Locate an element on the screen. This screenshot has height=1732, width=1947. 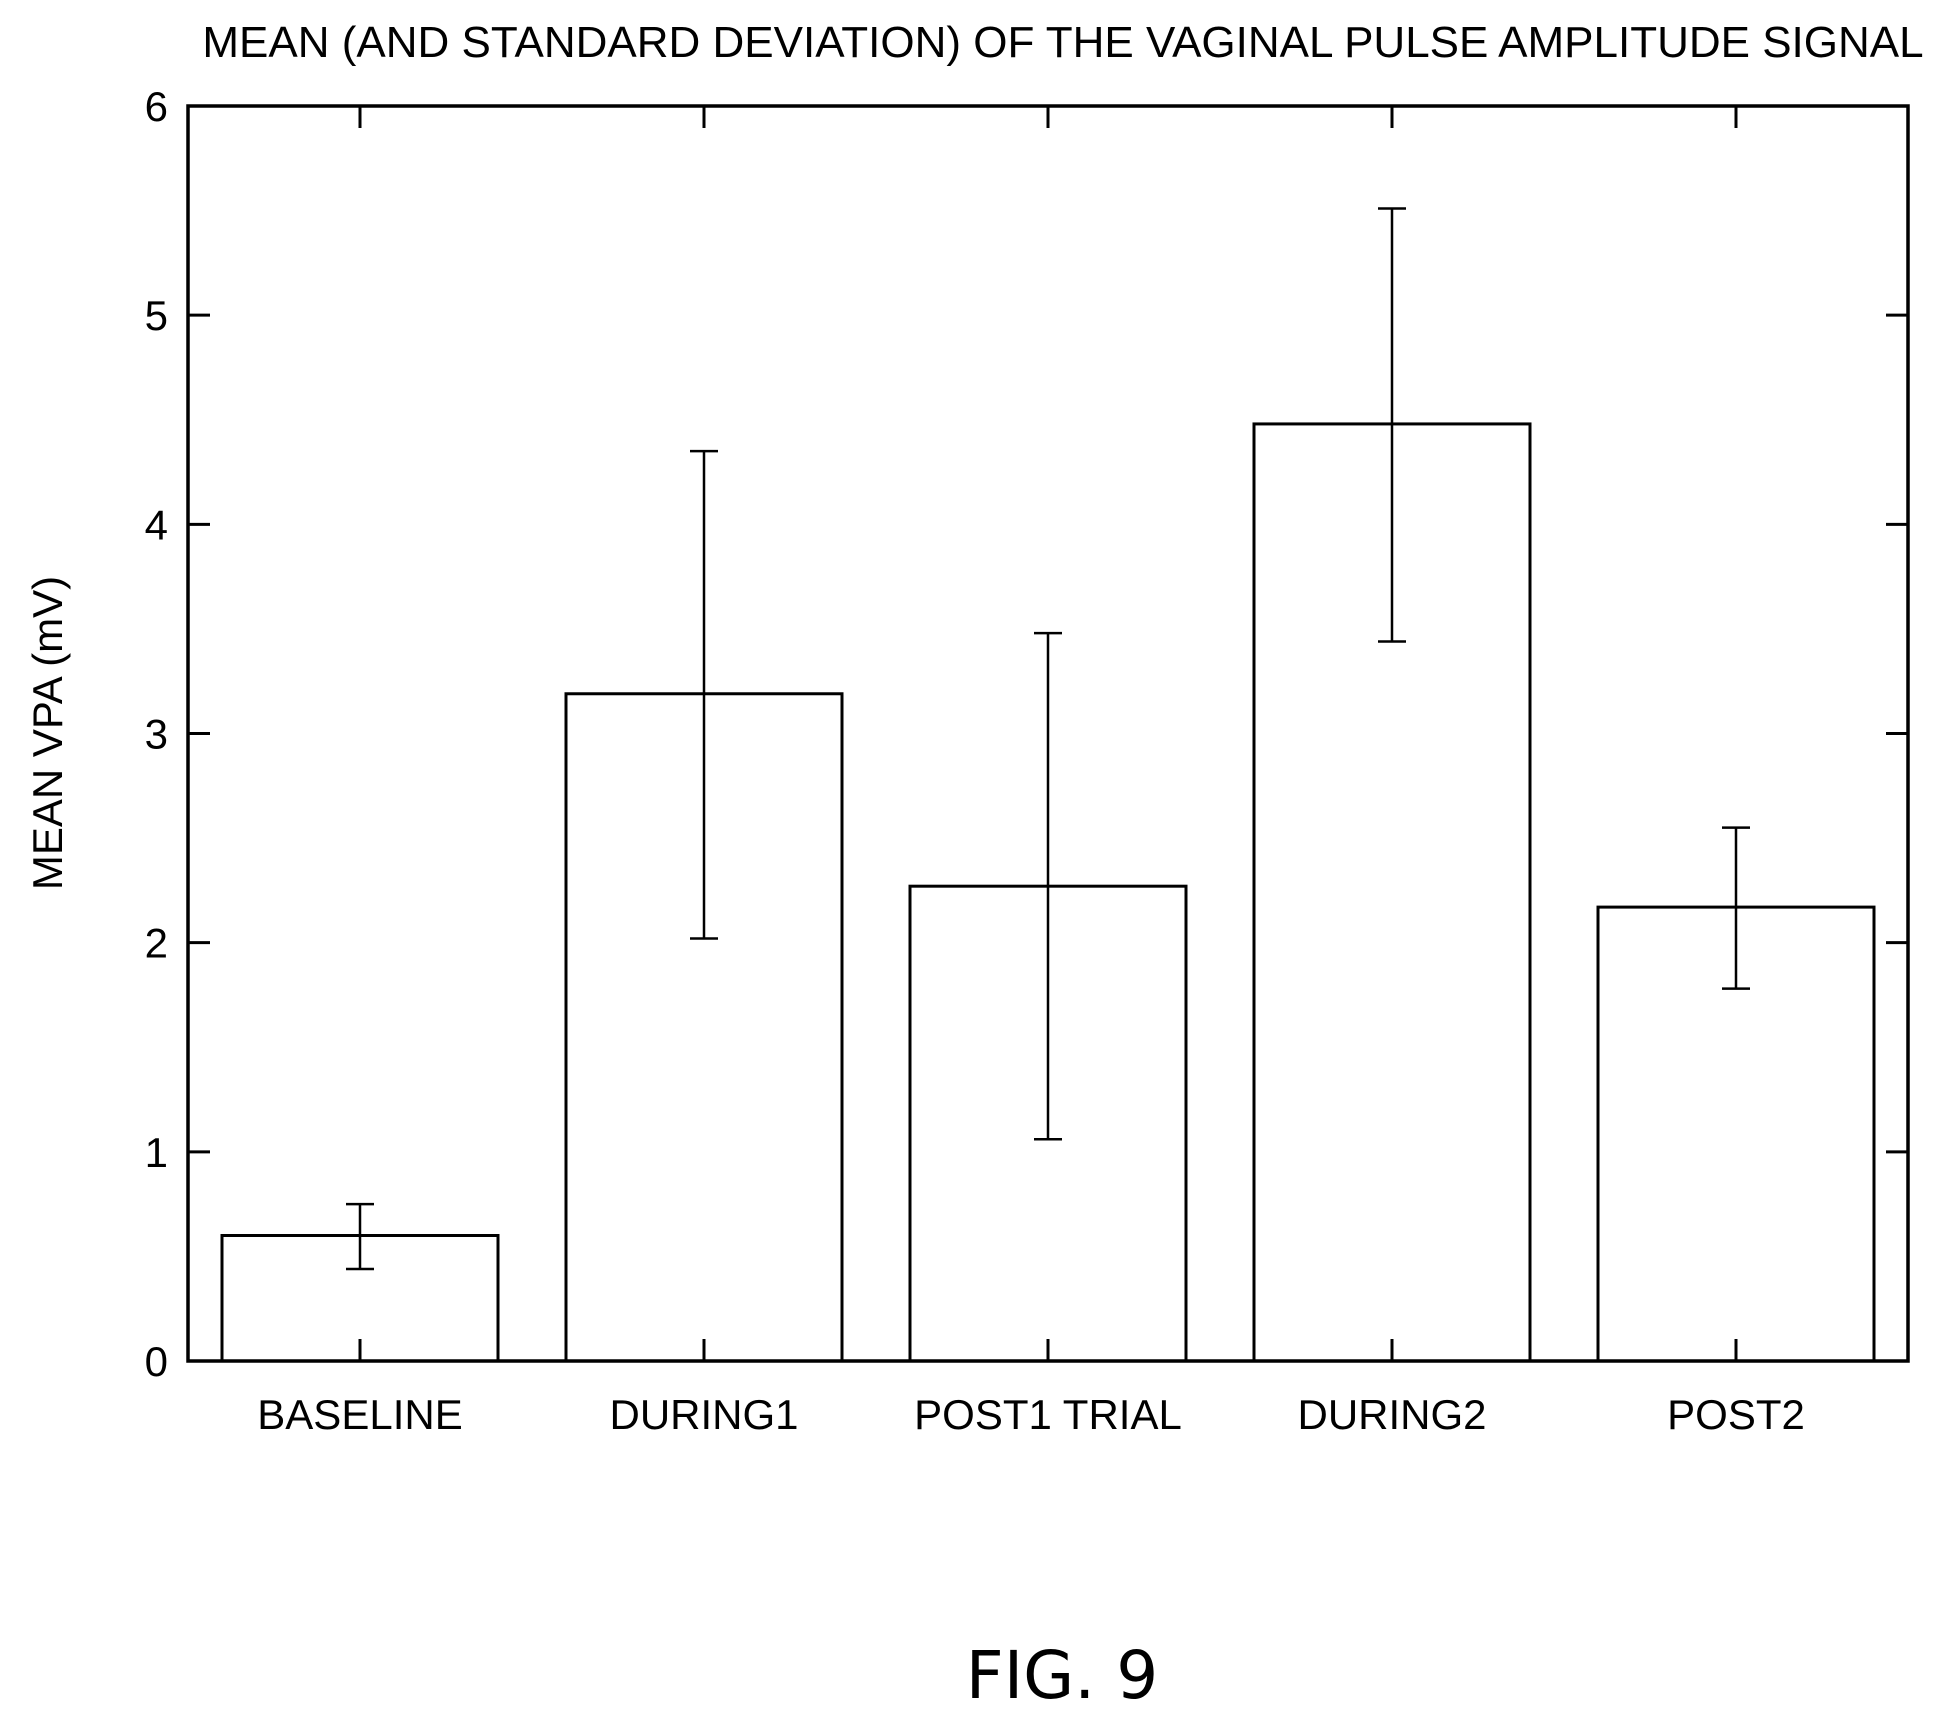
x-tick-label: POST2 is located at coordinates (1736, 1414).